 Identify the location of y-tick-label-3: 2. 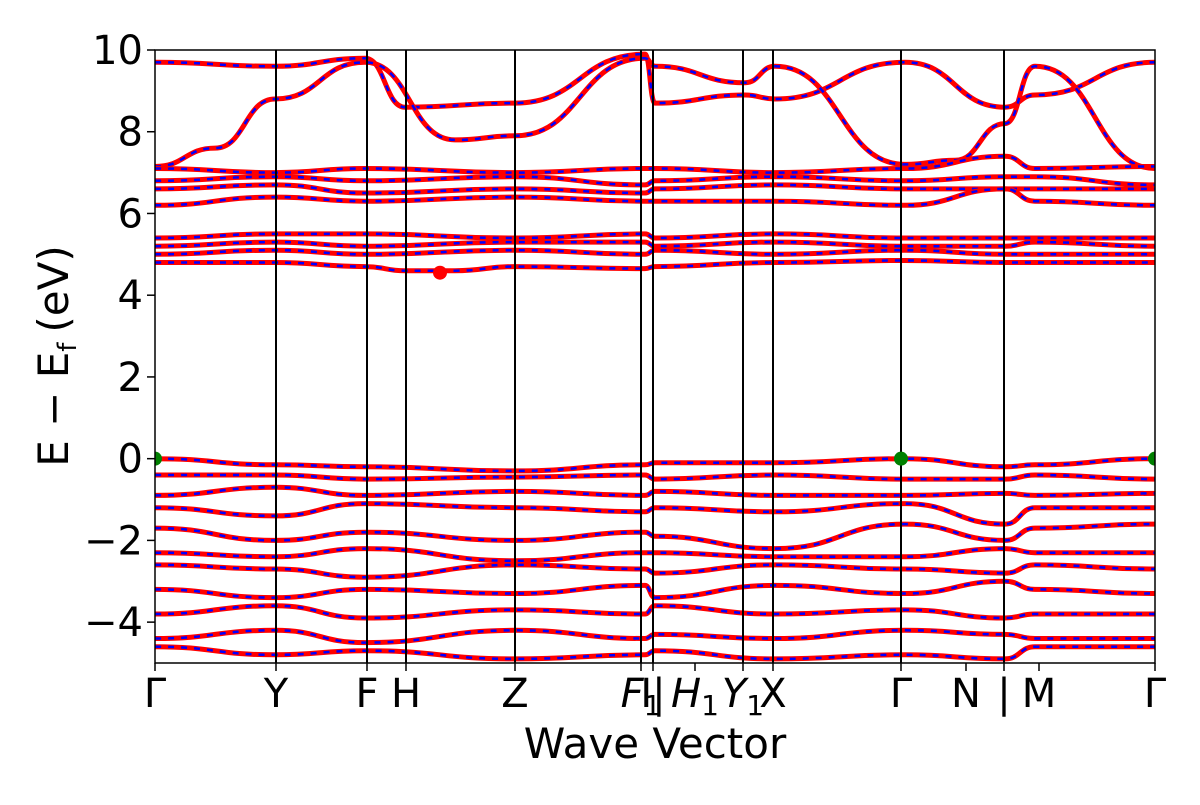
(130, 378).